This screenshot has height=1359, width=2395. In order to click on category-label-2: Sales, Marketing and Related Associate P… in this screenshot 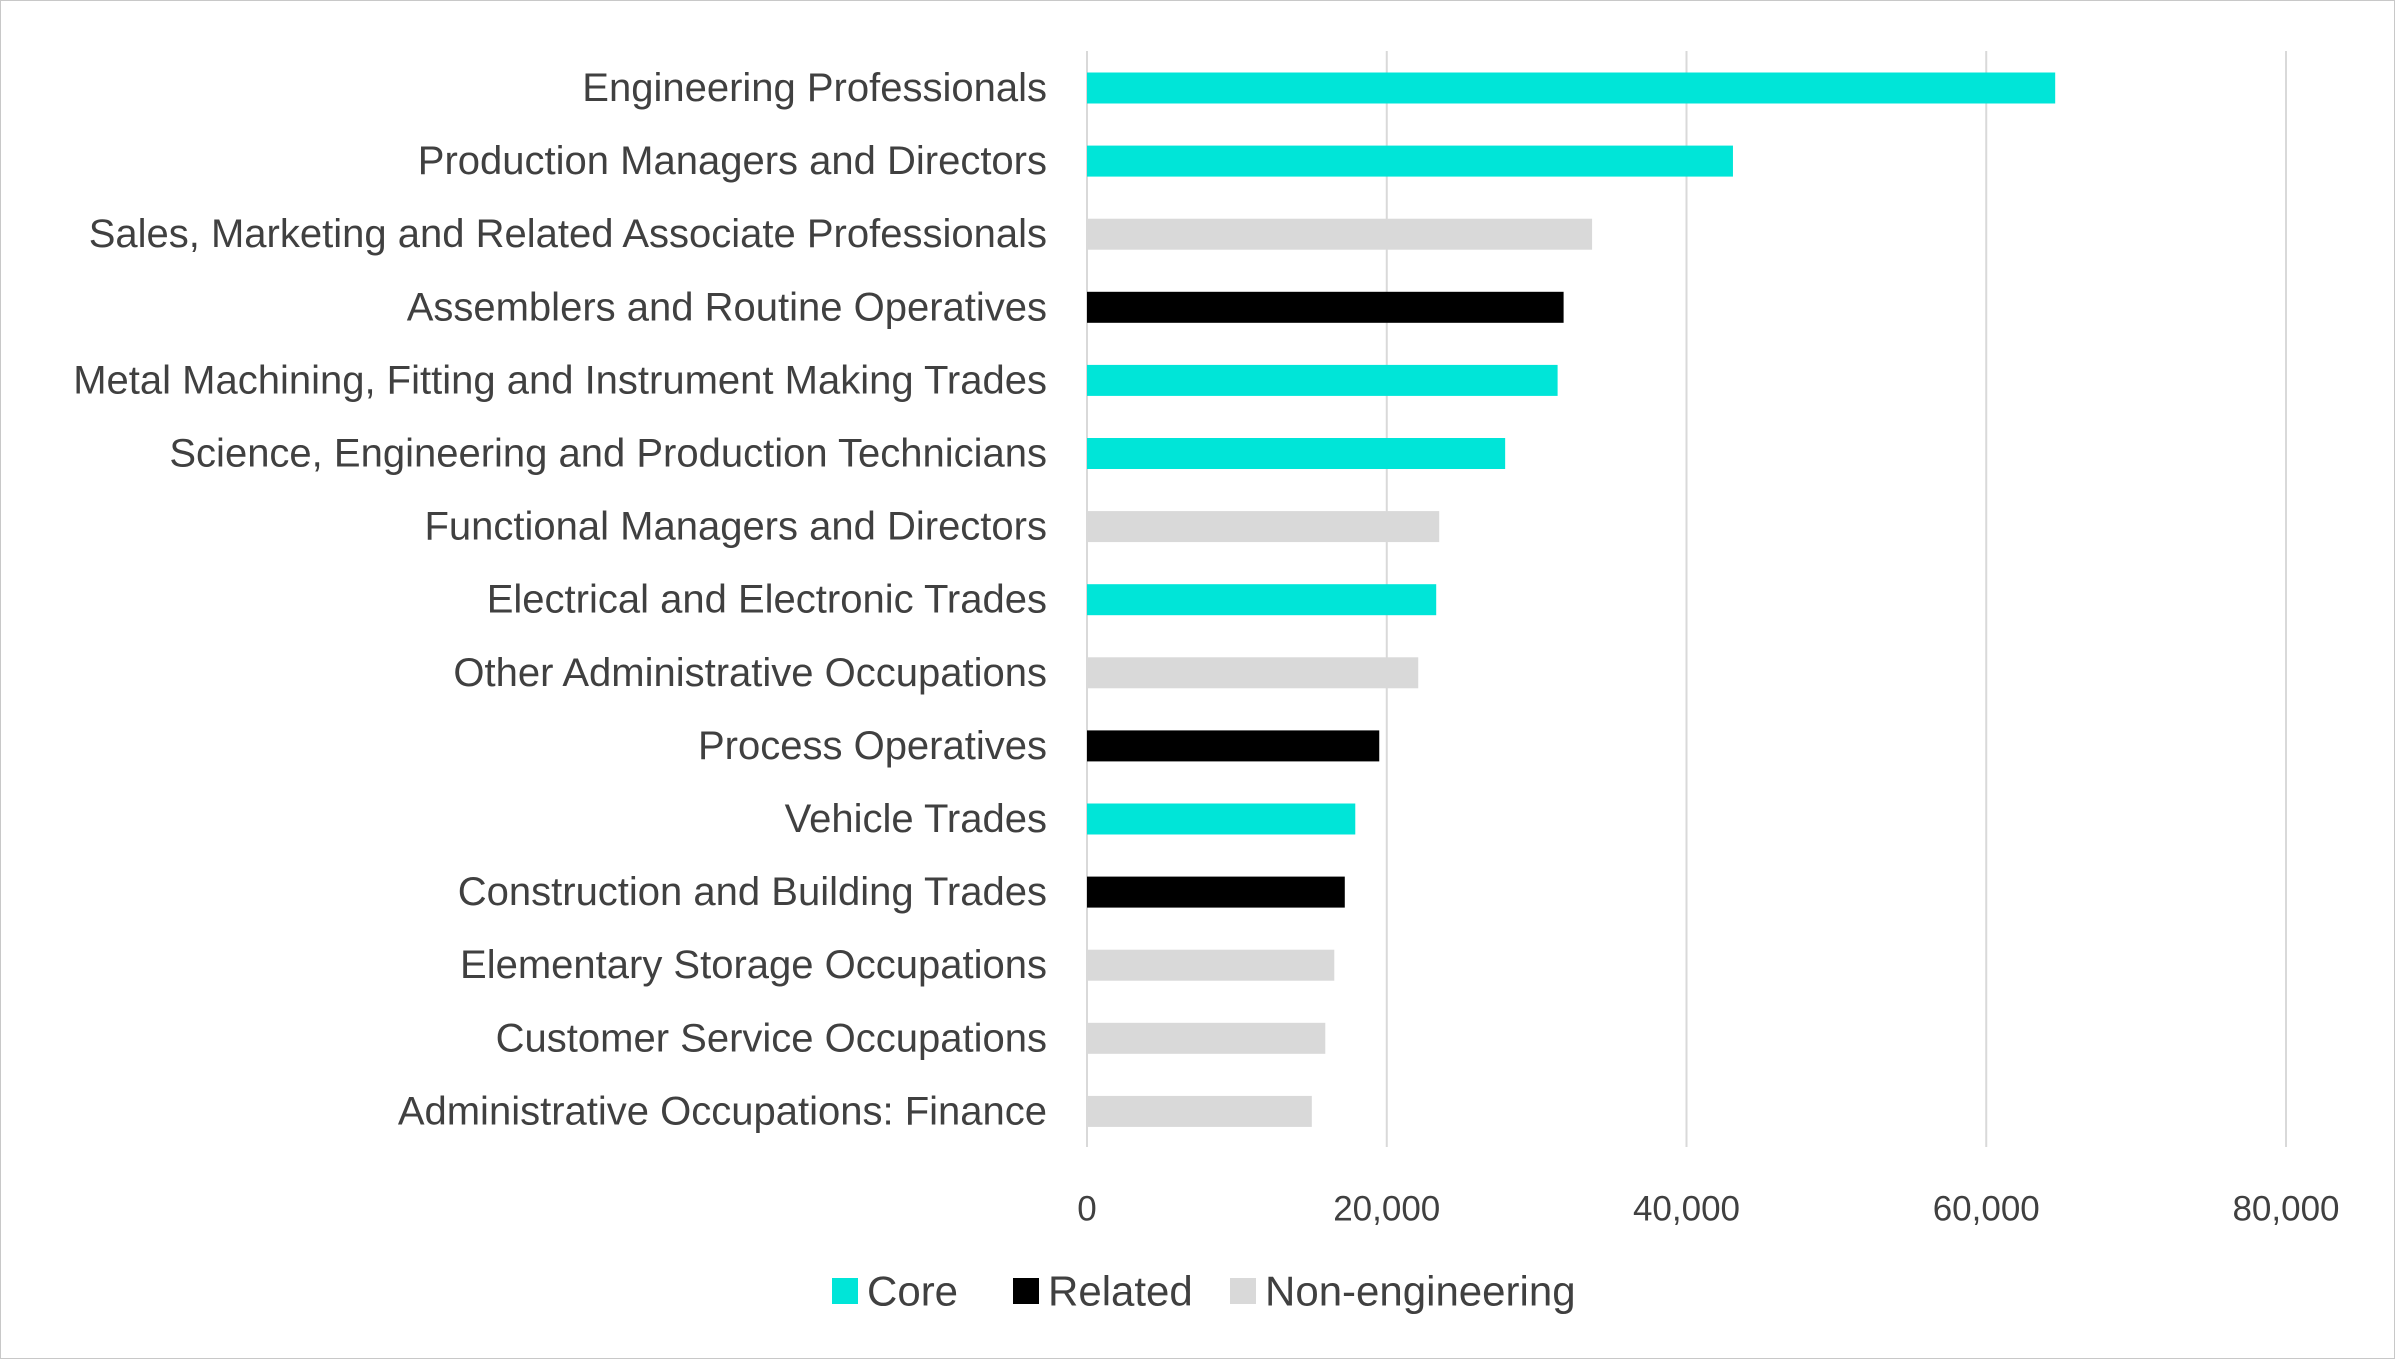, I will do `click(568, 234)`.